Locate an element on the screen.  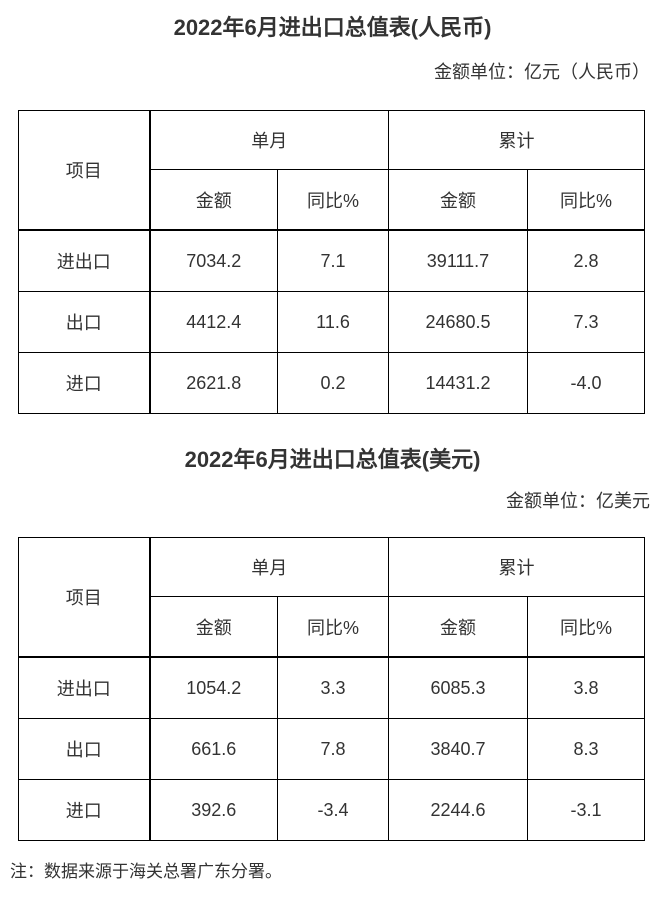
usd-header-group-row: 项目 单月 累计 is located at coordinates (331, 597).